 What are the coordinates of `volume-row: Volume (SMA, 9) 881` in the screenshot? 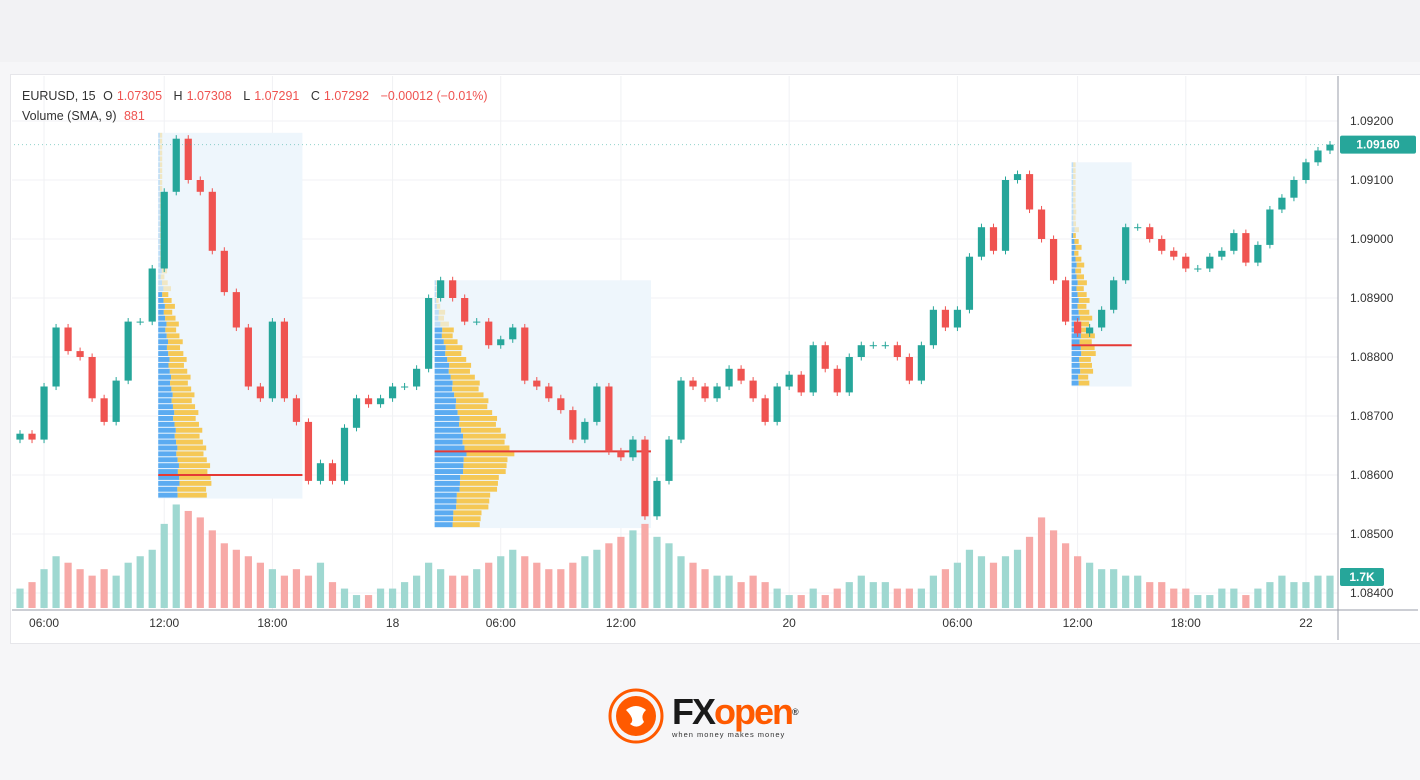 It's located at (257, 116).